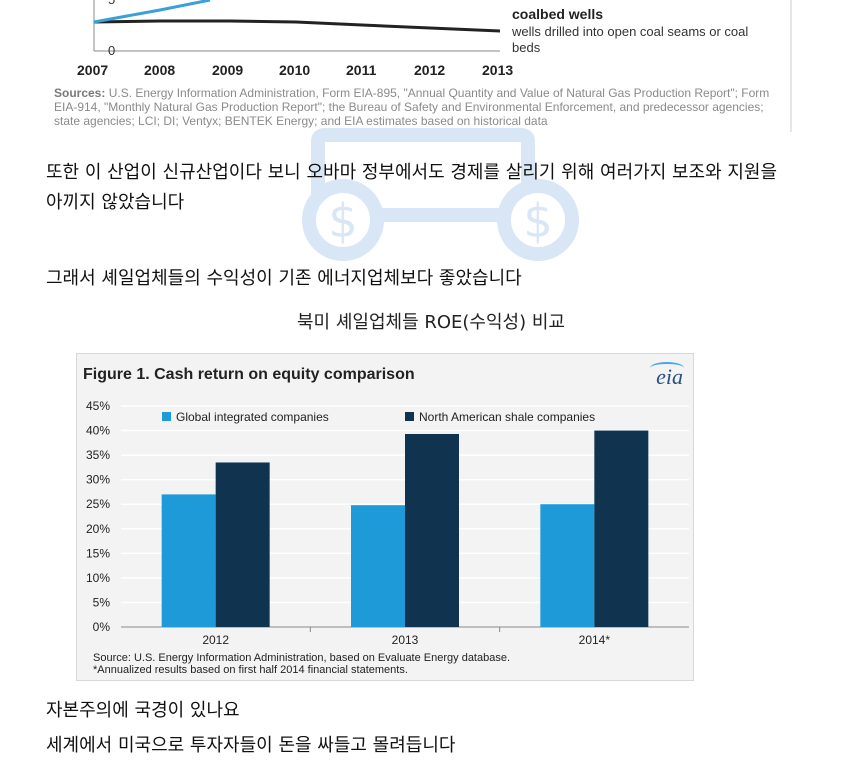 Image resolution: width=862 pixels, height=766 pixels. I want to click on y-tick-label: 30%, so click(98, 480).